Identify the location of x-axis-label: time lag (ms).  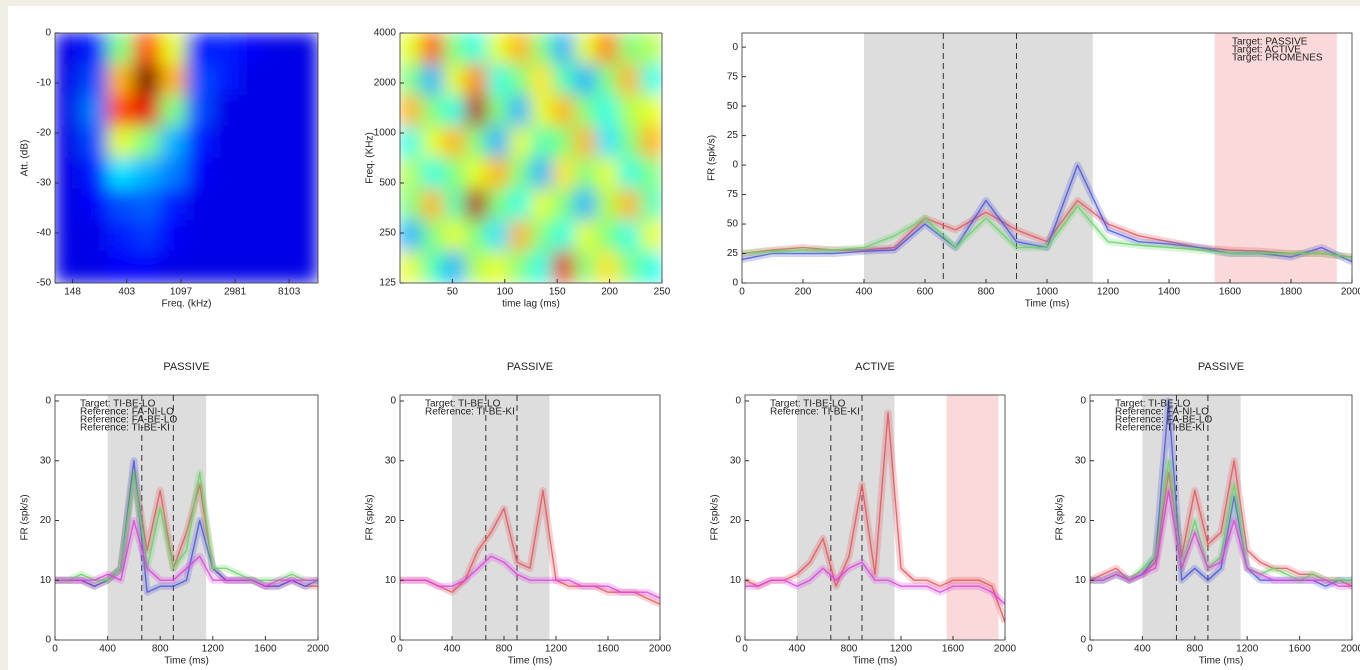
(531, 304).